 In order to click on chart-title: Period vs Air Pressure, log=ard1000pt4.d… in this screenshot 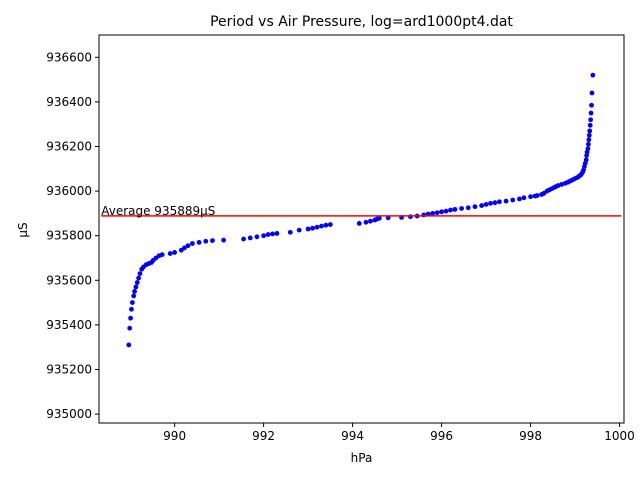, I will do `click(361, 22)`.